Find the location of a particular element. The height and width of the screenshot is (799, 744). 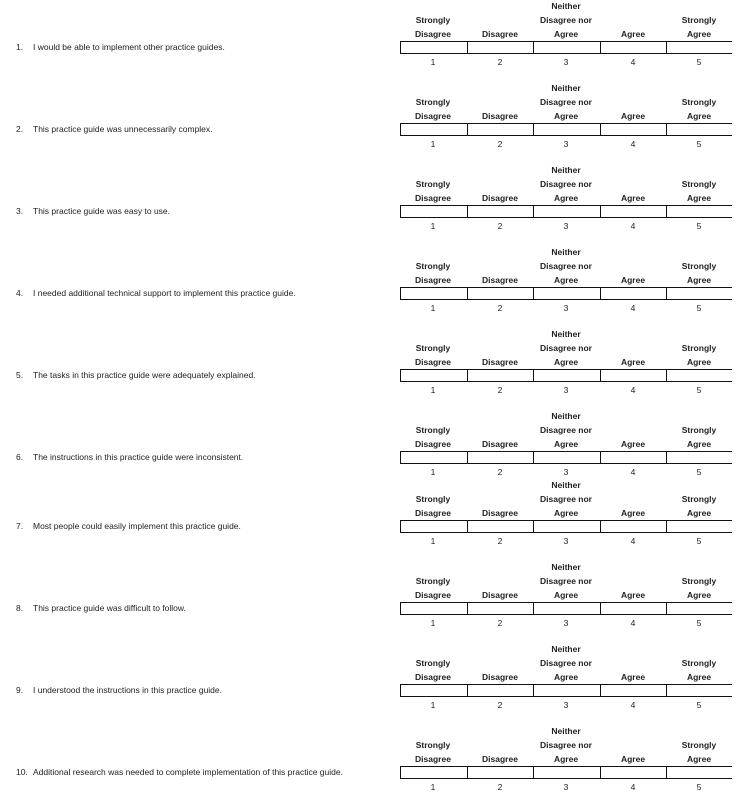

scale-number: 2 is located at coordinates (500, 144).